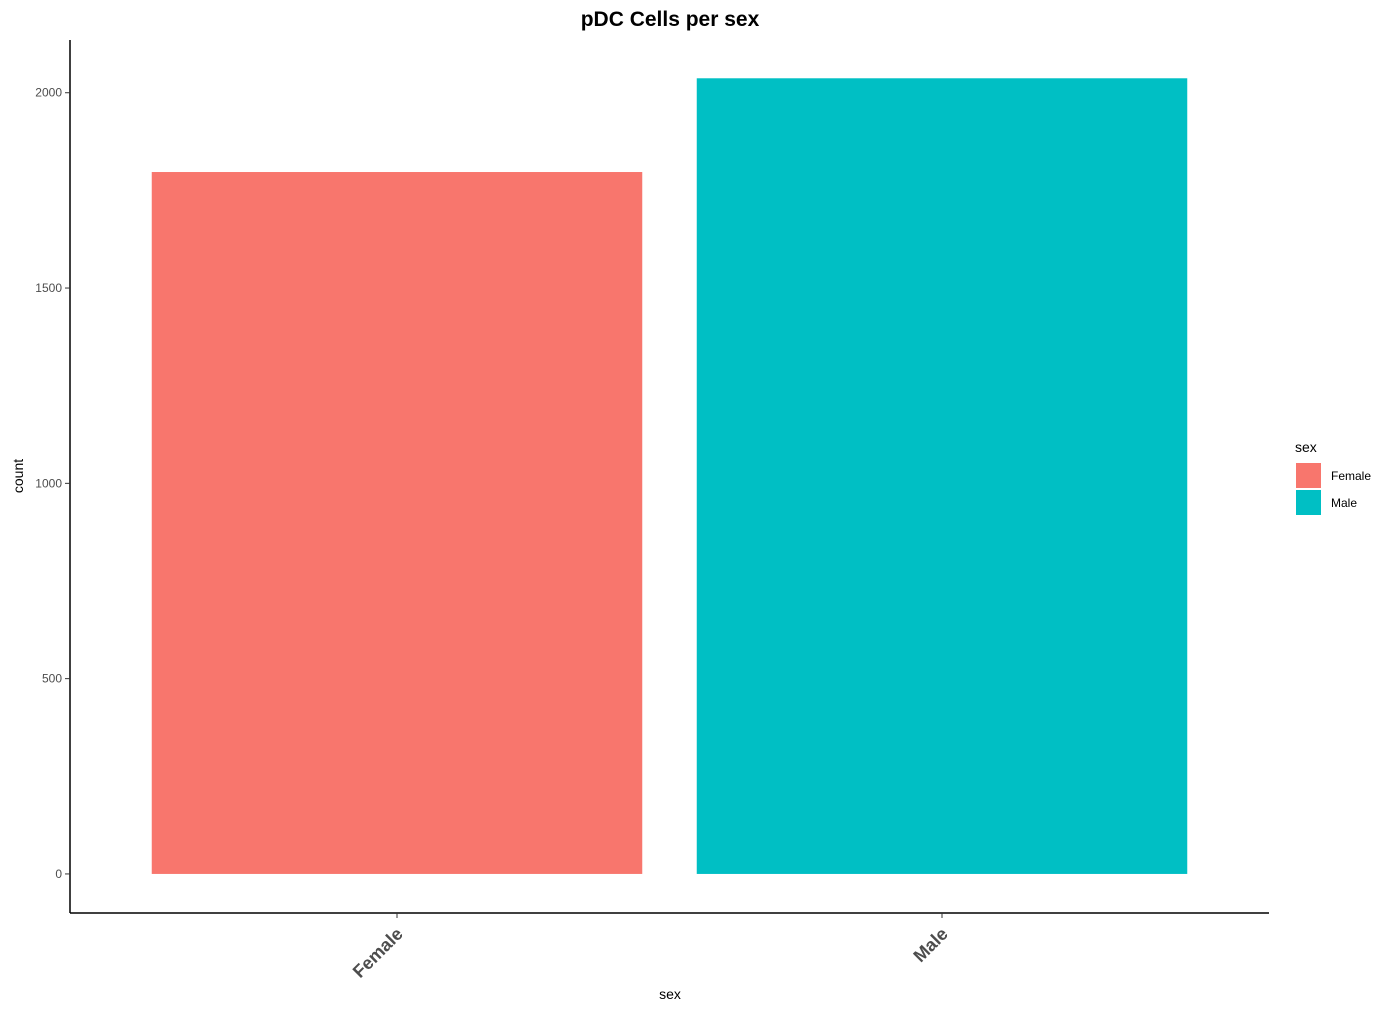  Describe the element at coordinates (1306, 447) in the screenshot. I see `legend-title: sex` at that location.